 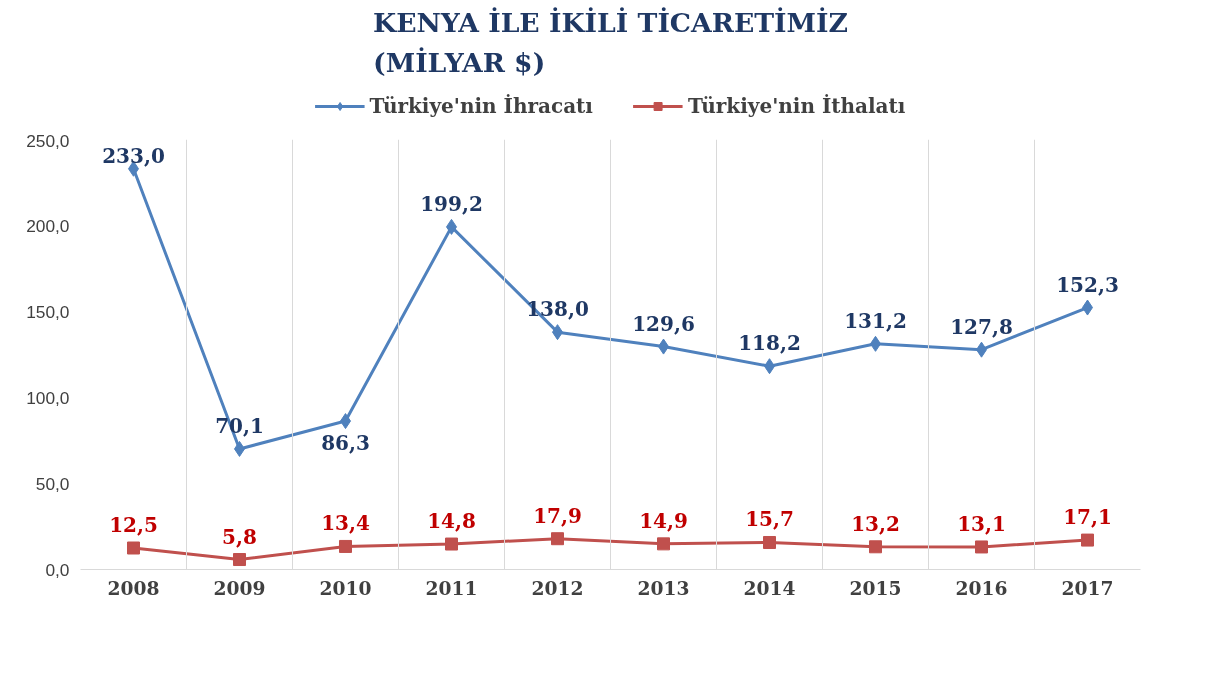 I want to click on x-tick-label: 2012, so click(x=557, y=587).